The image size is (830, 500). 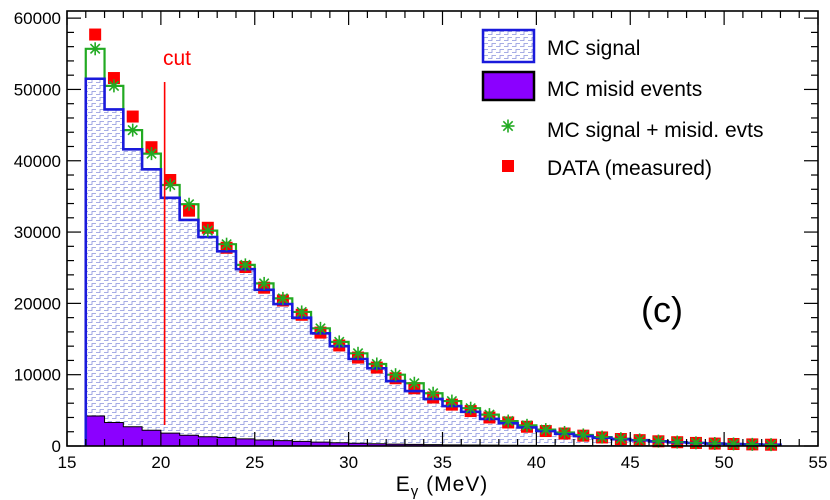 What do you see at coordinates (818, 462) in the screenshot?
I see `x-tick-label: 55` at bounding box center [818, 462].